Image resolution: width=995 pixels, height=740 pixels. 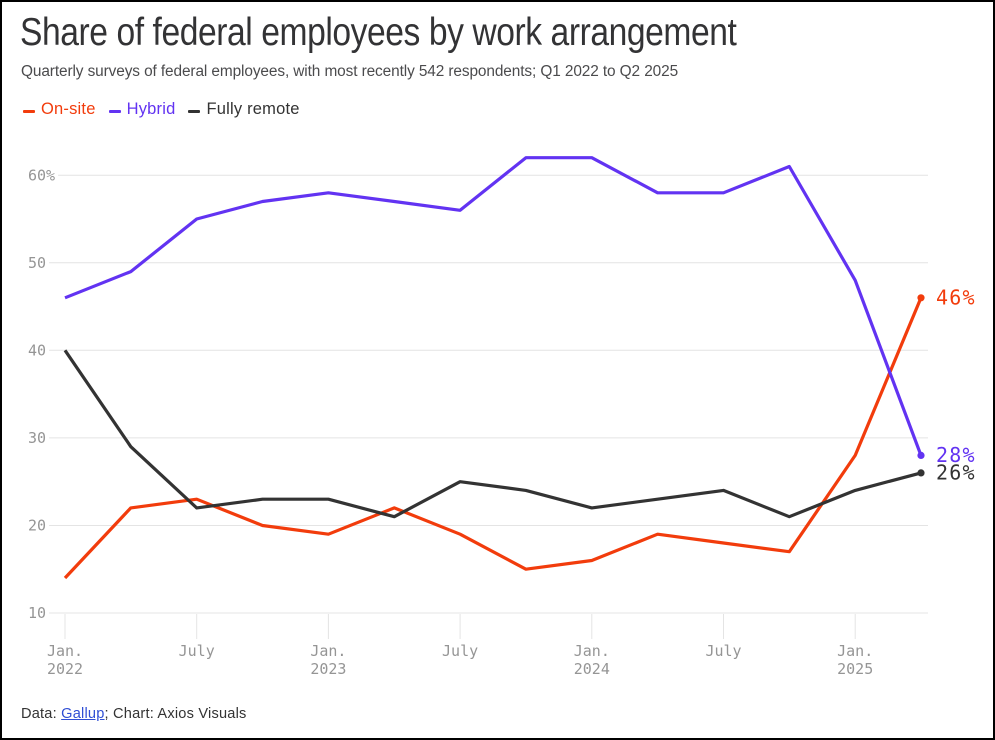 I want to click on chart-credit: ; Chart: Axios Visuals, so click(x=175, y=714).